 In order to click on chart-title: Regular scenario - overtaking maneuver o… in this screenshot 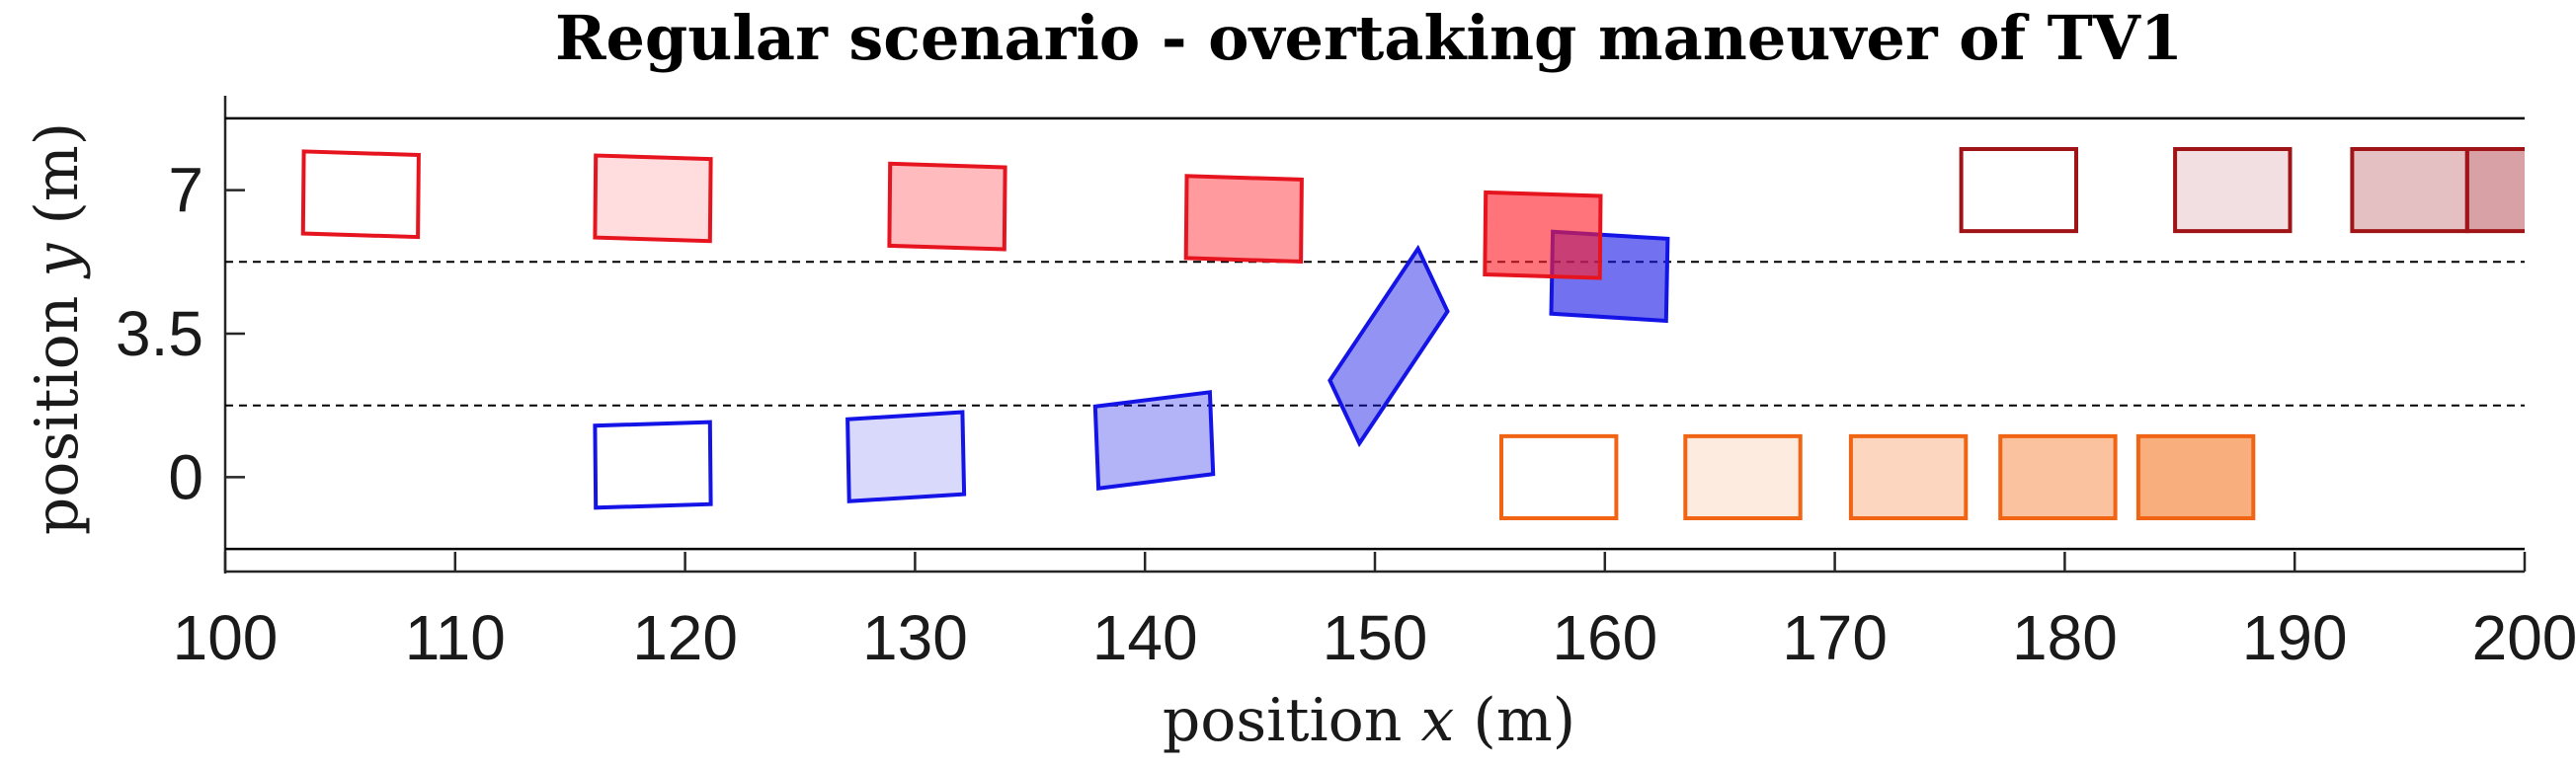, I will do `click(1369, 38)`.